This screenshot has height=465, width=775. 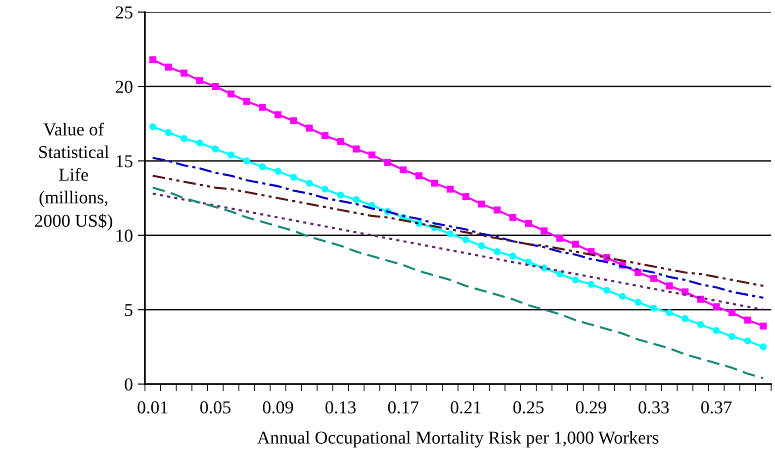 I want to click on y-tick-label: 25, so click(x=124, y=12).